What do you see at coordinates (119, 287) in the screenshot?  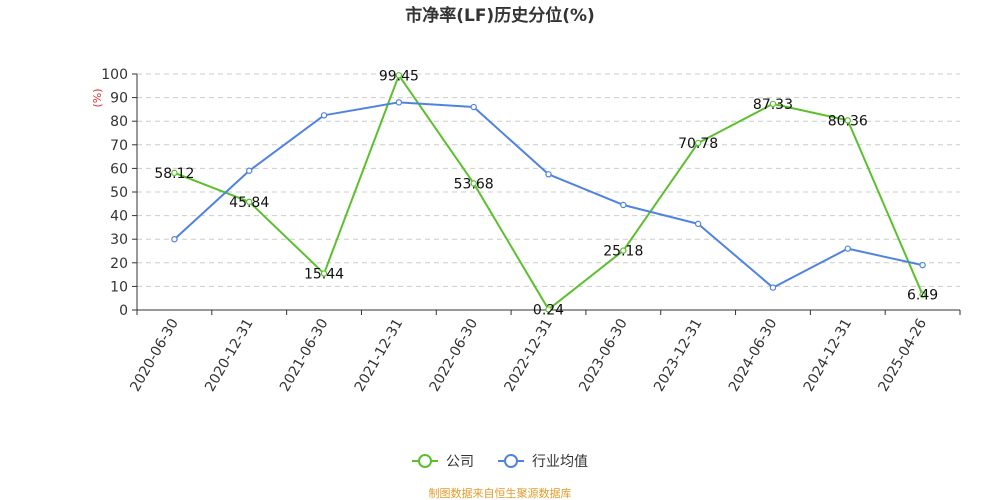 I see `y-tick-label: 10` at bounding box center [119, 287].